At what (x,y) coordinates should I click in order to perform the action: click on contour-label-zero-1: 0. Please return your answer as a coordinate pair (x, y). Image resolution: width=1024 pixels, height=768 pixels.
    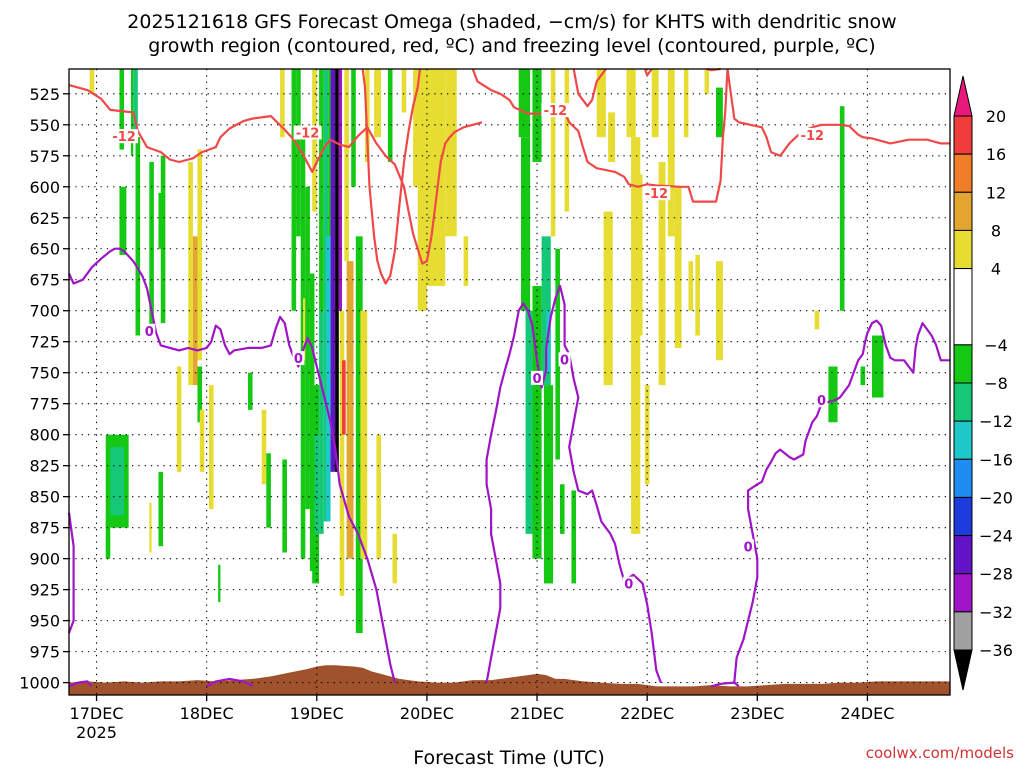
    Looking at the image, I should click on (298, 359).